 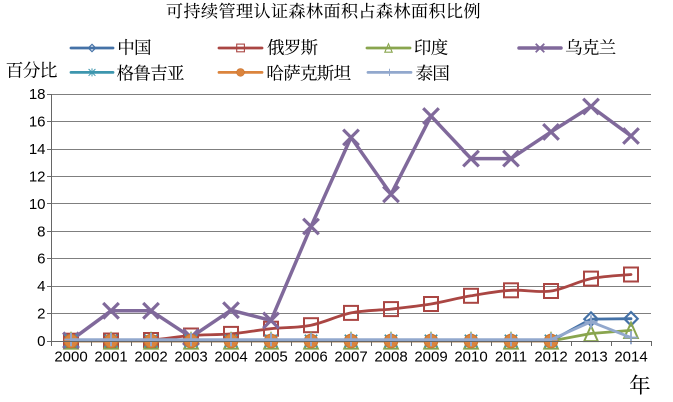 What do you see at coordinates (270, 357) in the screenshot?
I see `svg-text: 2005` at bounding box center [270, 357].